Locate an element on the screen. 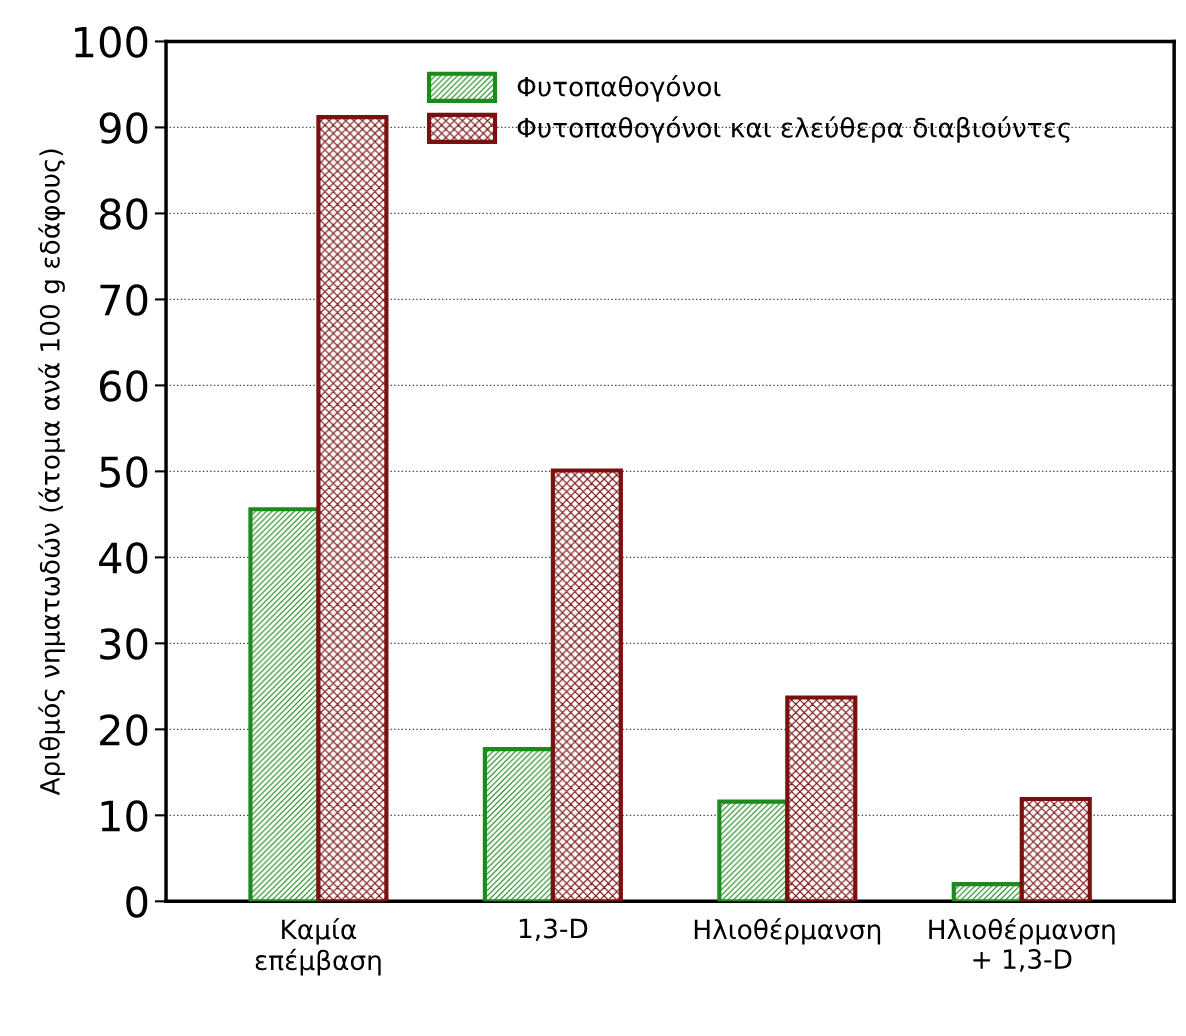  x-tick-label: 1,3-D is located at coordinates (553, 930).